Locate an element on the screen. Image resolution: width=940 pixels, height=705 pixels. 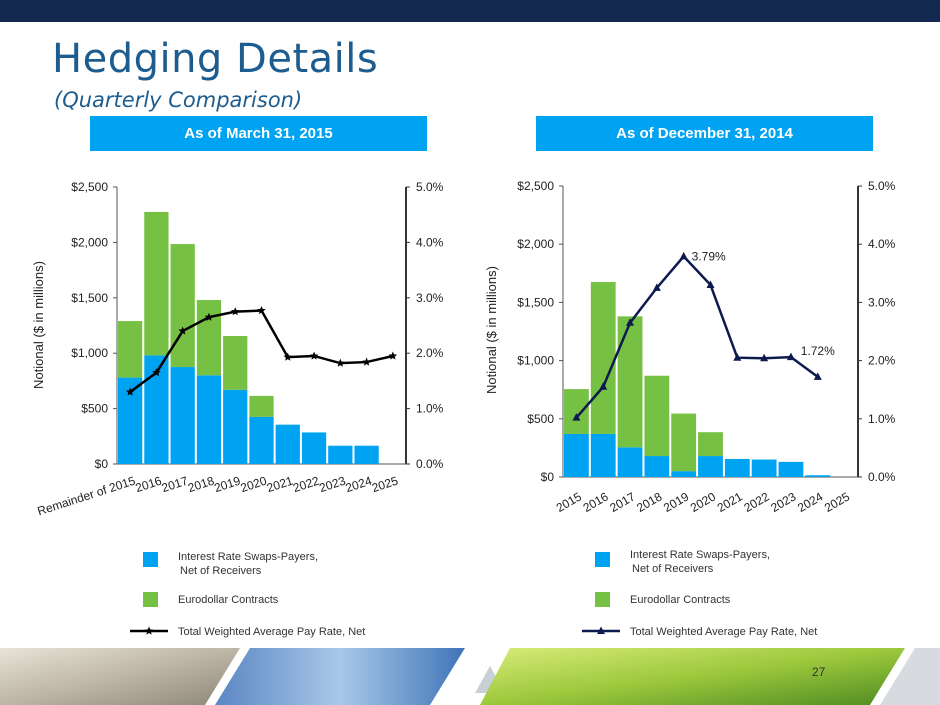
legend-swaps-swatch-right is located at coordinates (602, 559).